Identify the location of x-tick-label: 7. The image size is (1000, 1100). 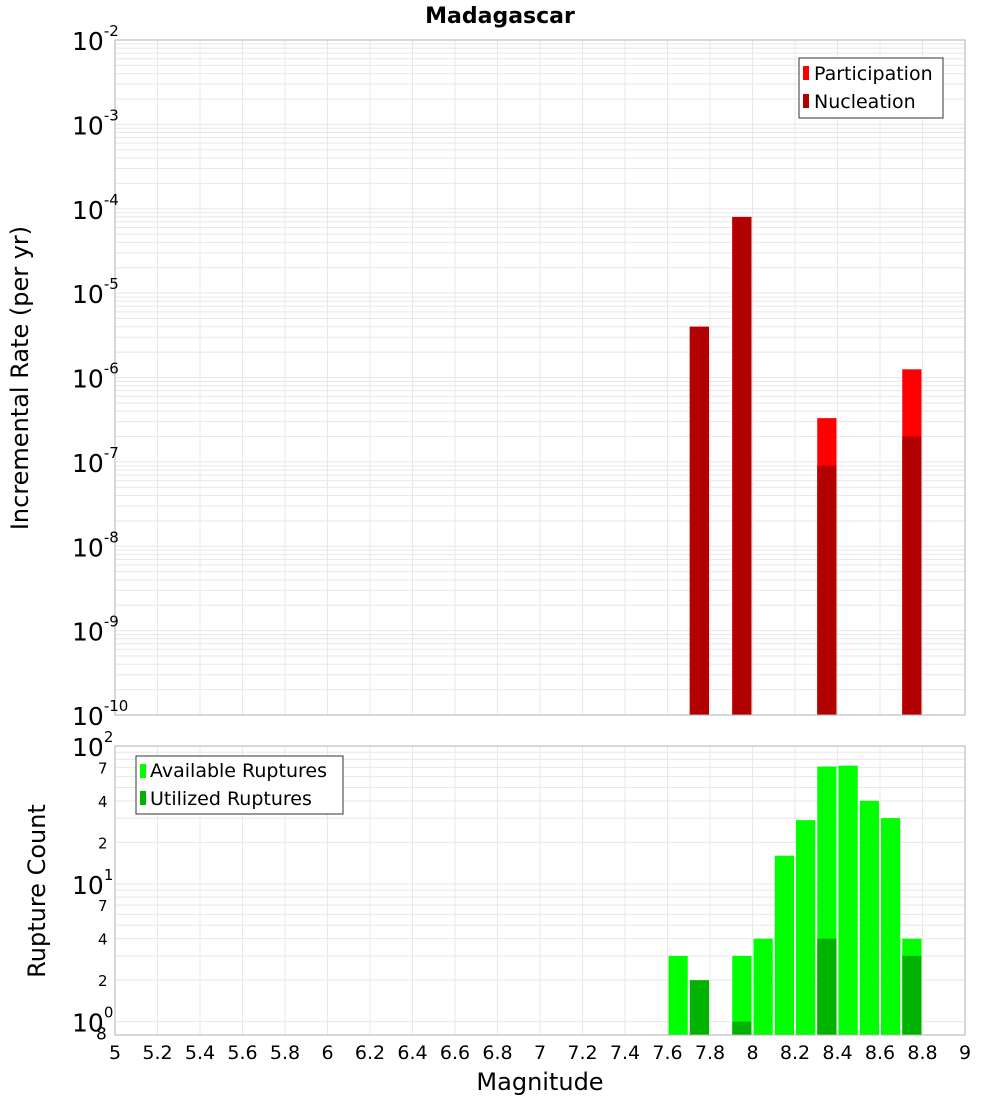
(540, 1053).